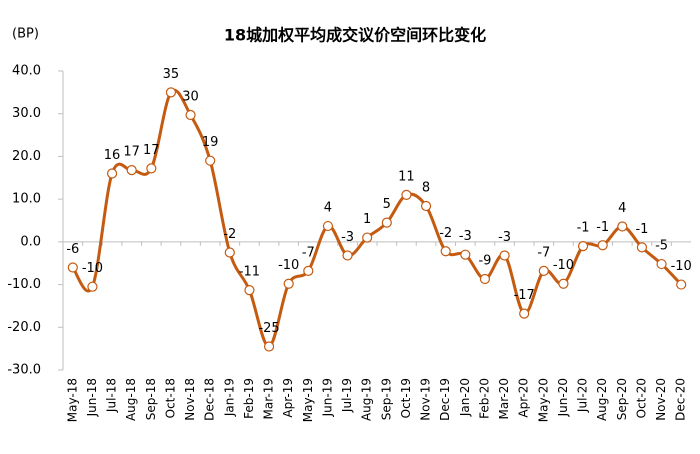 Image resolution: width=700 pixels, height=454 pixels. I want to click on x-tick-label: Jul-19, so click(347, 395).